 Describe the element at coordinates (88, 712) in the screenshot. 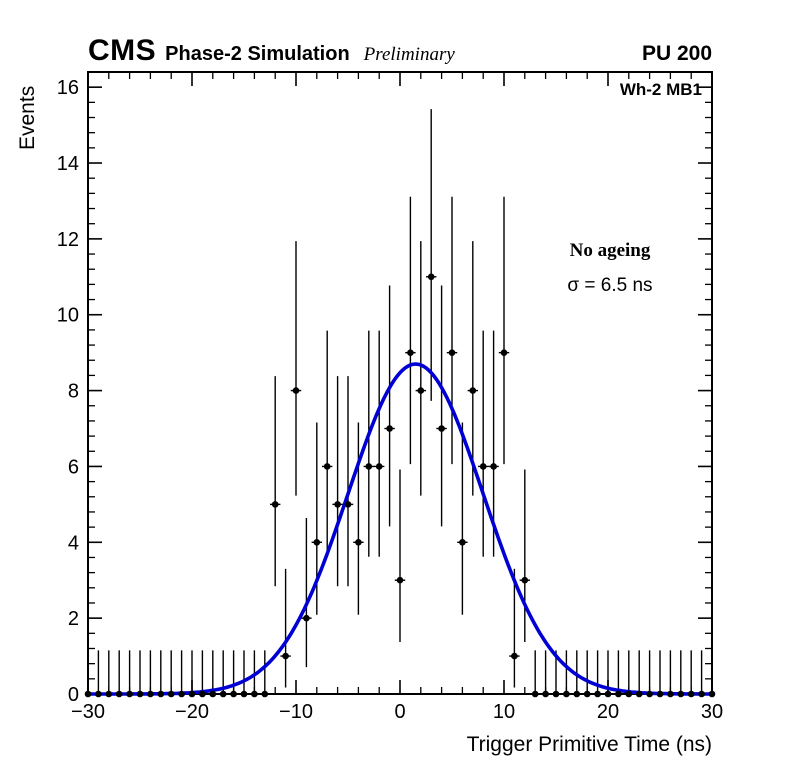

I see `x-tick-label: −30` at that location.